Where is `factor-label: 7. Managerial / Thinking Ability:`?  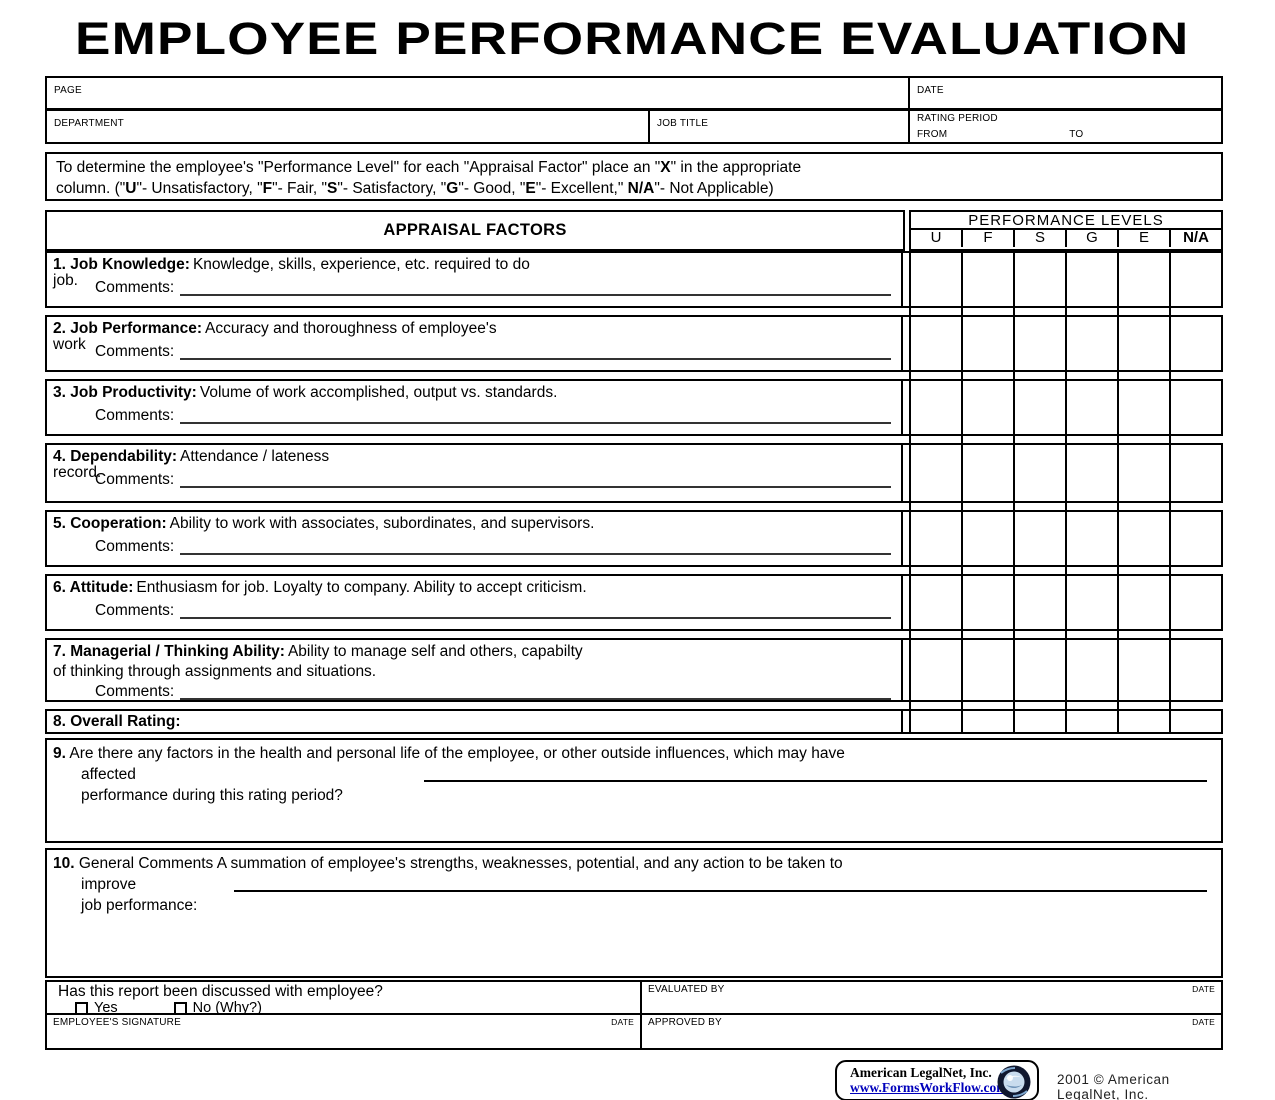 factor-label: 7. Managerial / Thinking Ability: is located at coordinates (169, 651).